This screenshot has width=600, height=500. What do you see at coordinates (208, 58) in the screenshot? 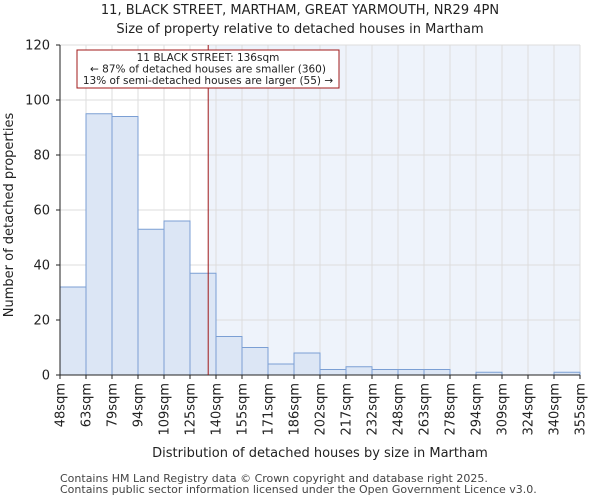
I see `annotation-line-1: 11 BLACK STREET: 136sqm` at bounding box center [208, 58].